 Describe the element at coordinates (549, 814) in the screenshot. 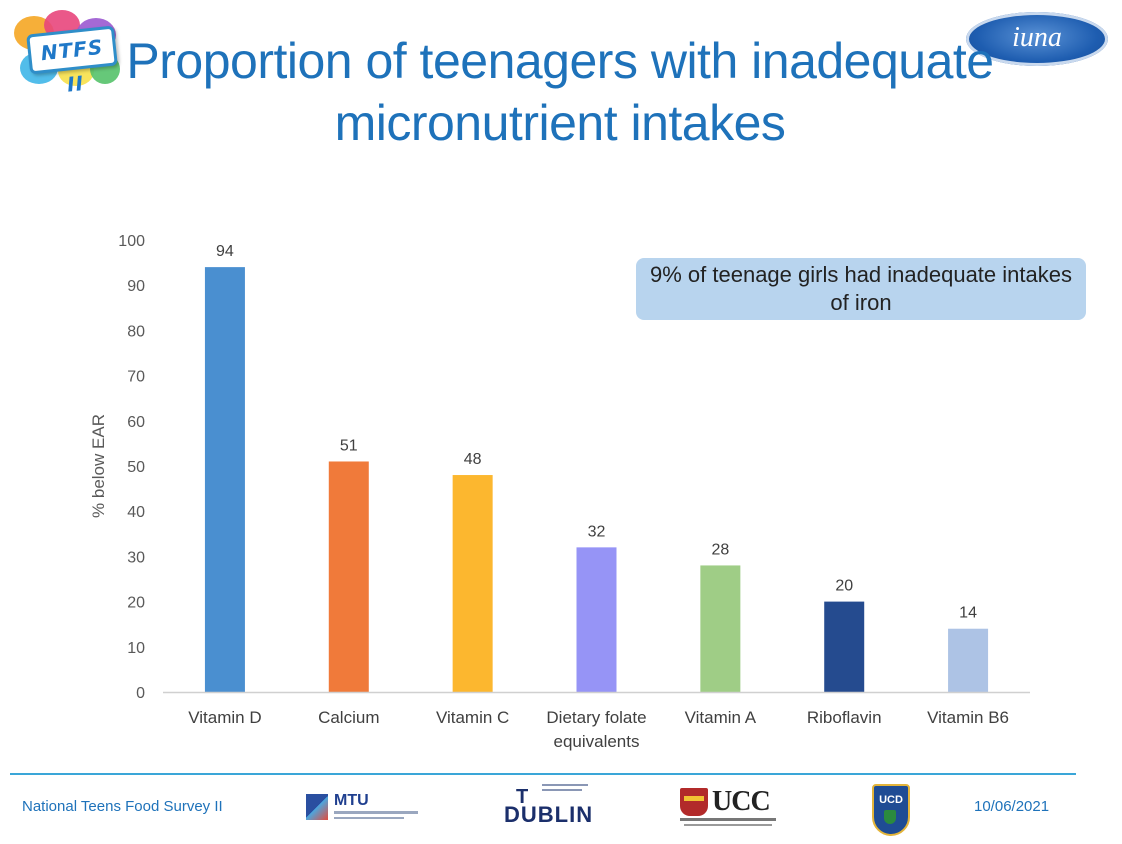

I see `tu-dublin-logo-text: DUBLIN` at that location.